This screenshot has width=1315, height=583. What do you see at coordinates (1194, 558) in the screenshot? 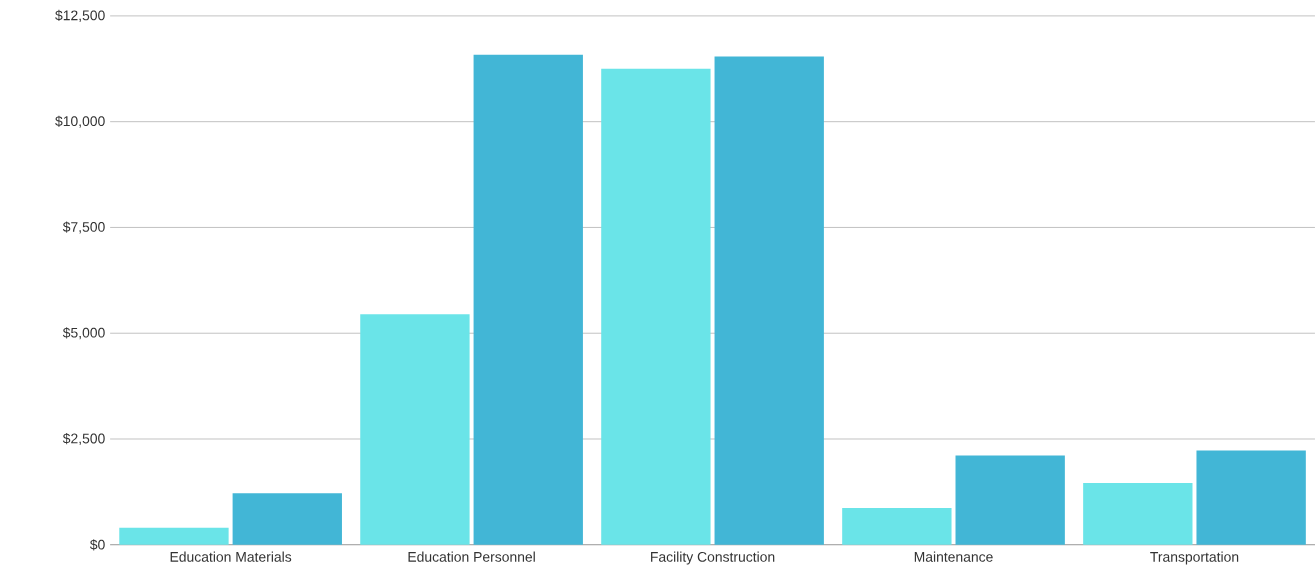
I see `x-tick-label: Transportation` at bounding box center [1194, 558].